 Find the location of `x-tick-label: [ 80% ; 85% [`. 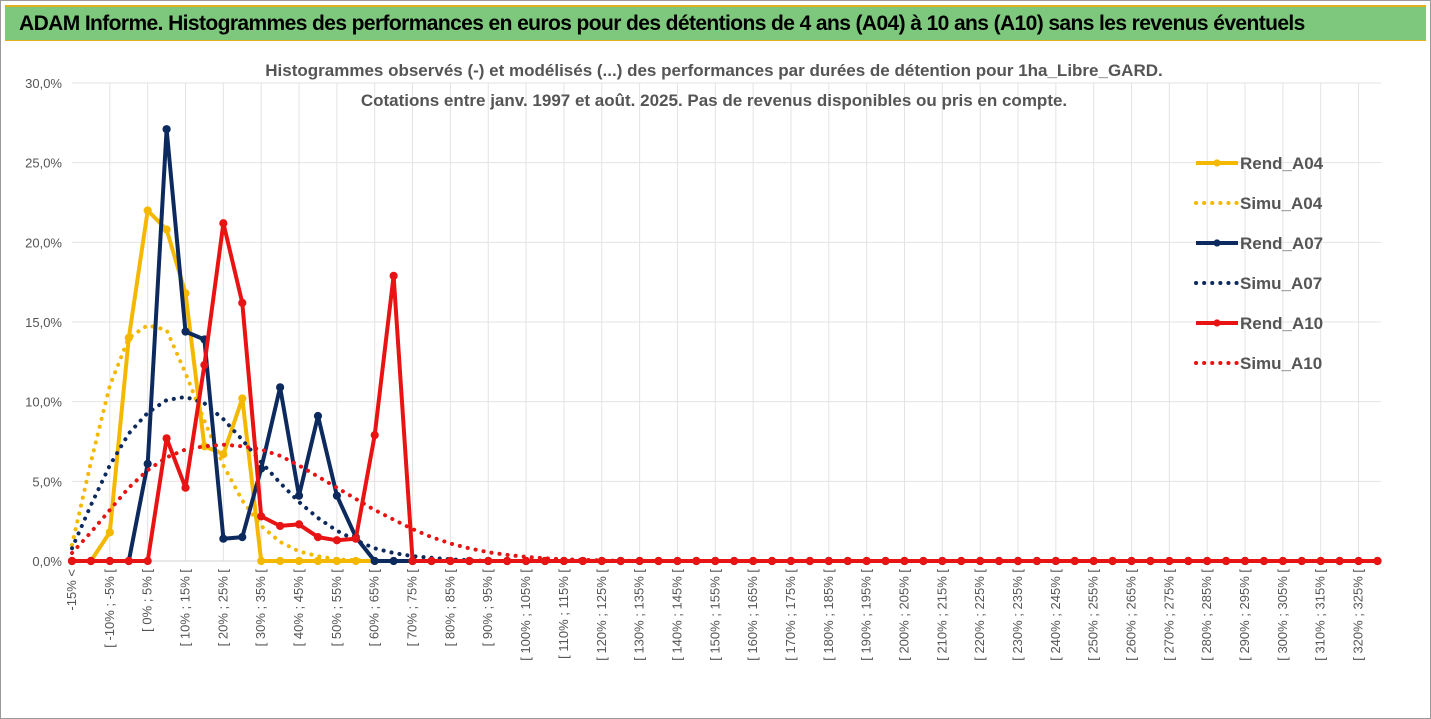

x-tick-label: [ 80% ; 85% [ is located at coordinates (449, 608).